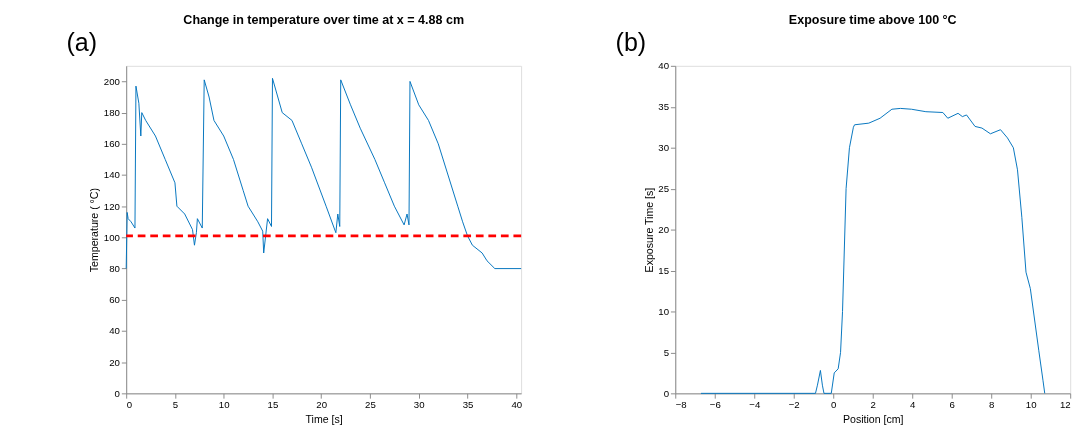  What do you see at coordinates (175, 405) in the screenshot?
I see `x-tick-label: 5` at bounding box center [175, 405].